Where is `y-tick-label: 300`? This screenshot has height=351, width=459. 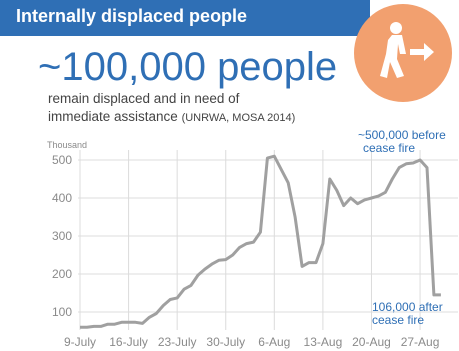 y-tick-label: 300 is located at coordinates (62, 236).